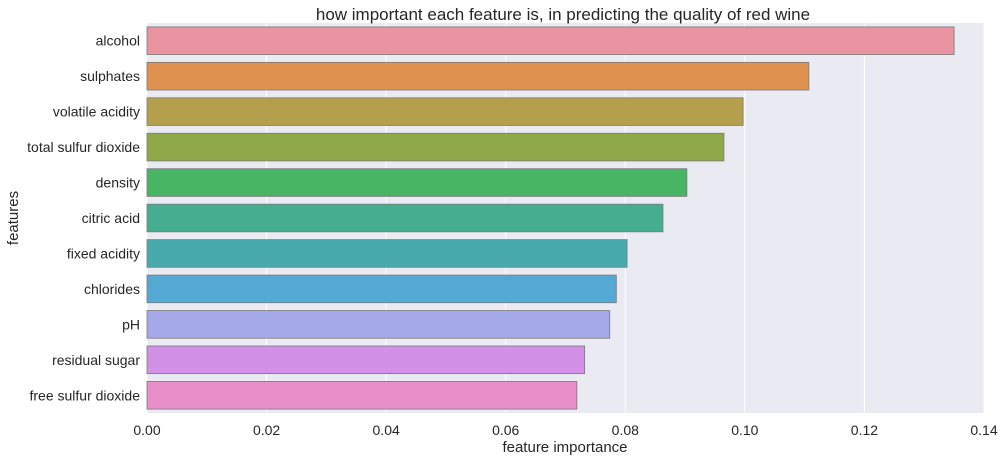 This screenshot has height=462, width=1004. I want to click on x-tick-label: 0.08, so click(625, 430).